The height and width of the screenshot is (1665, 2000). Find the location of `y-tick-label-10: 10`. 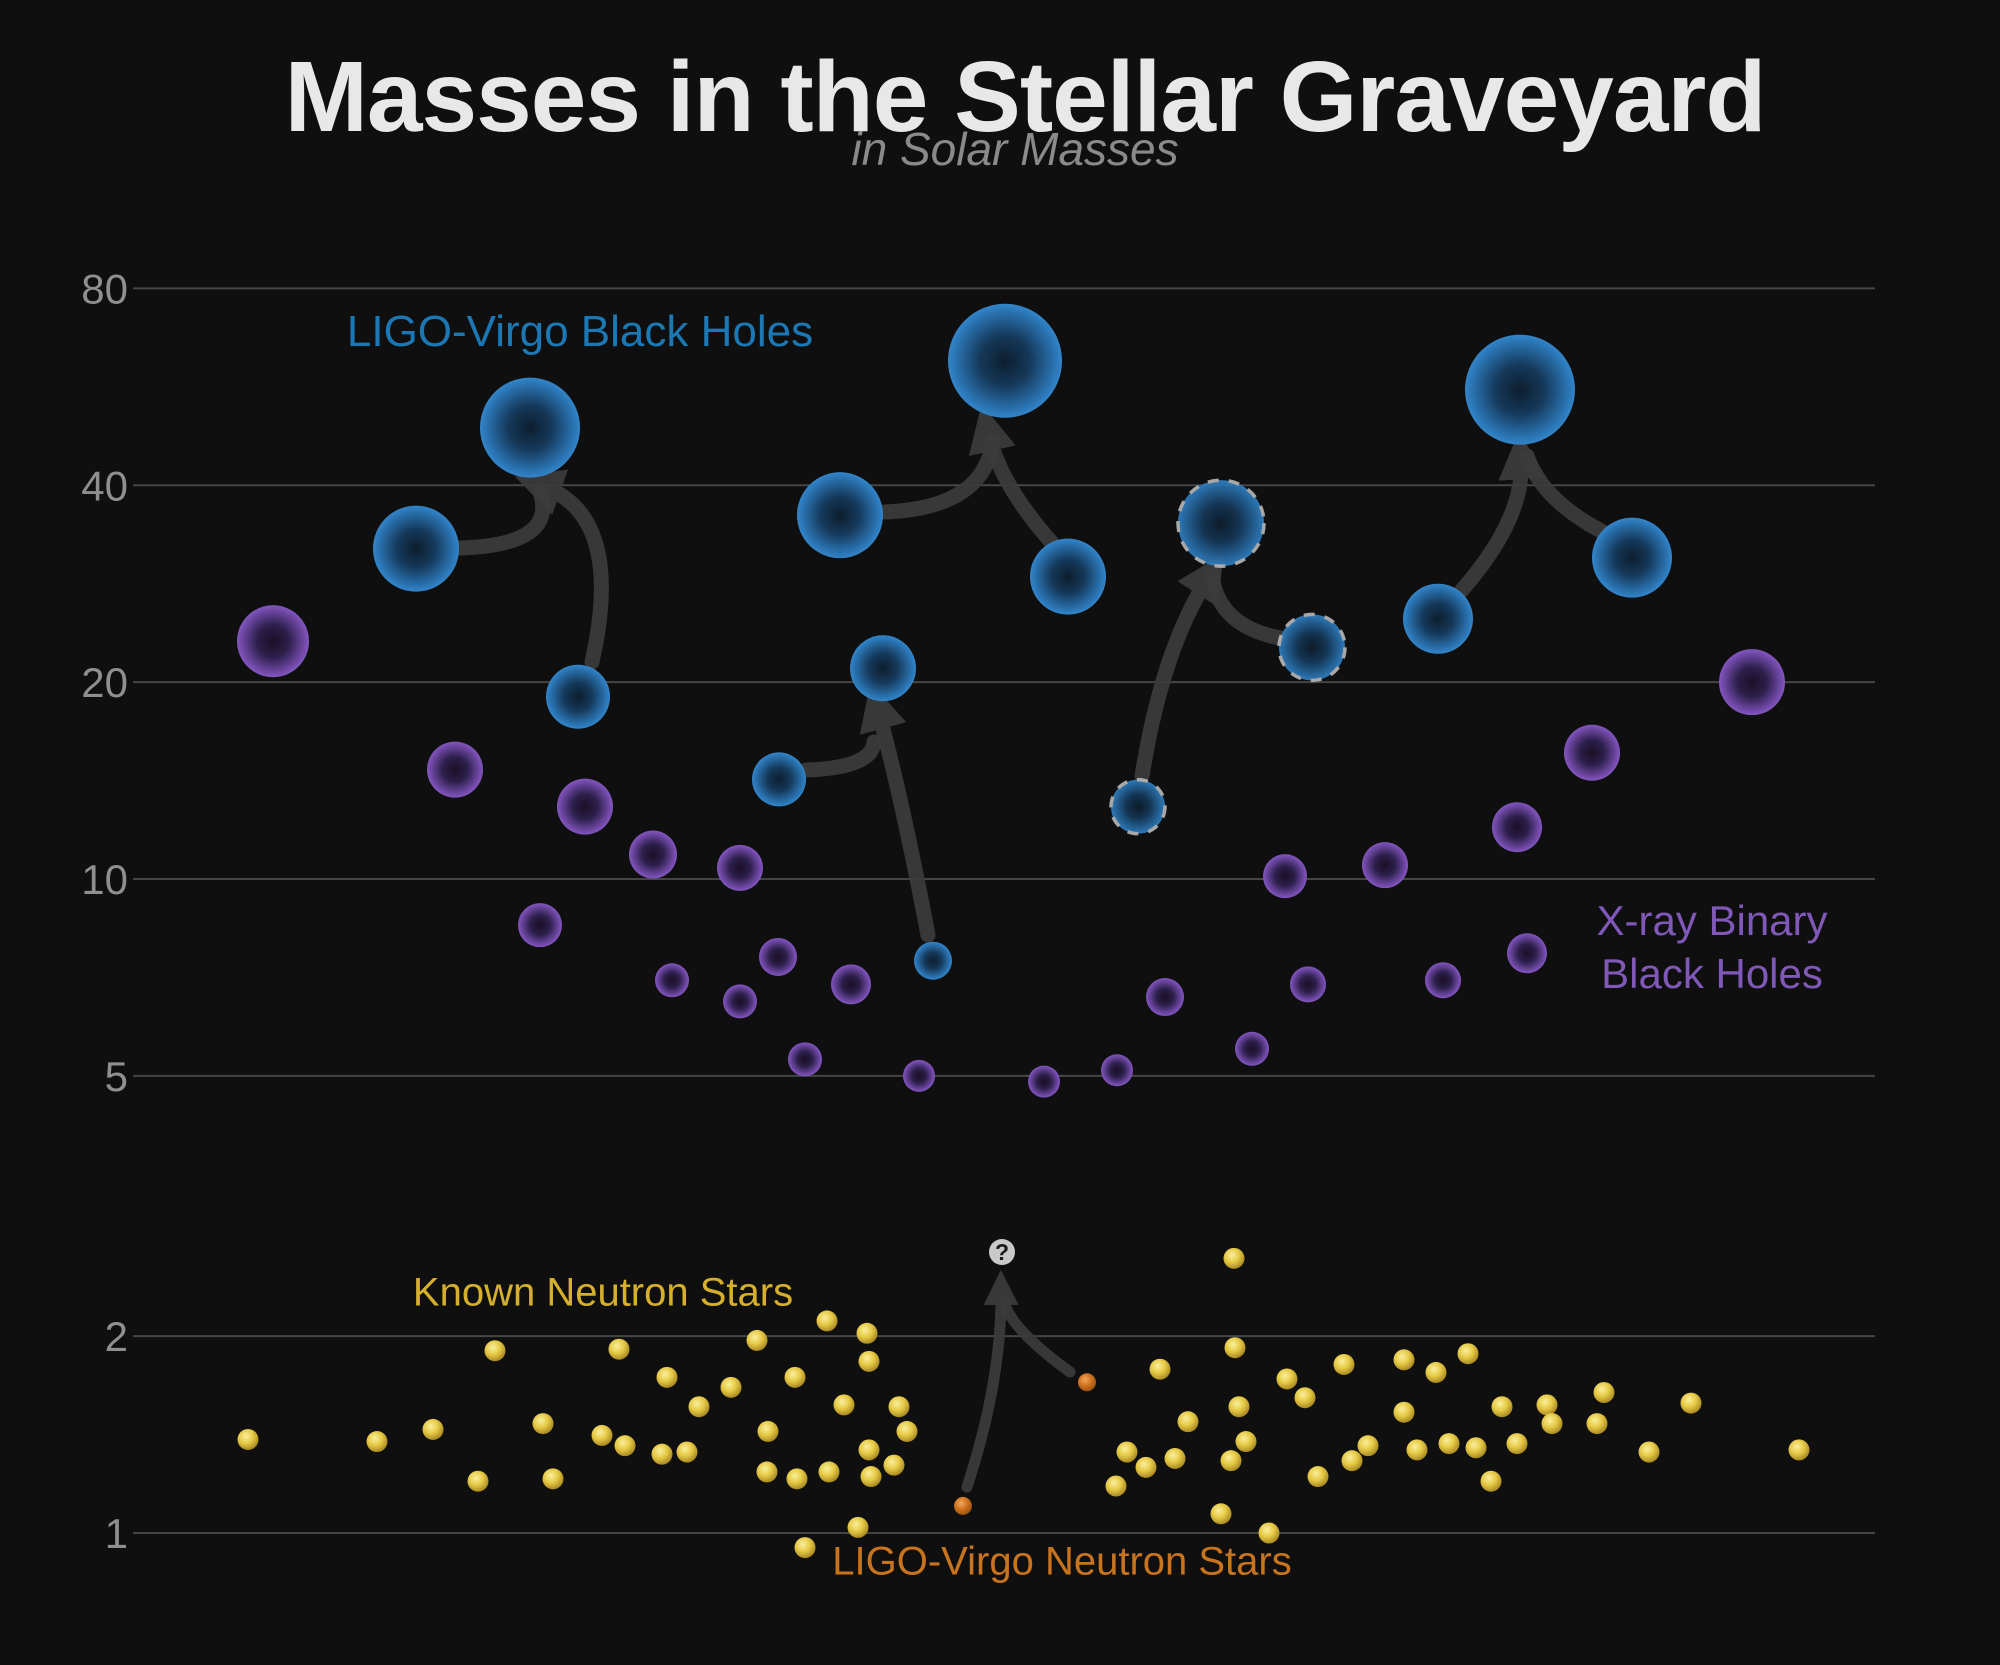

y-tick-label-10: 10 is located at coordinates (104, 879).